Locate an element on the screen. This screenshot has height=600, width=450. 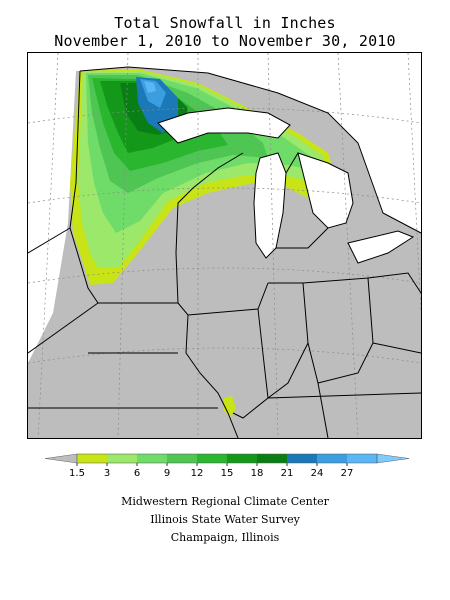
band-27-inches is located at coordinates (150, 87).